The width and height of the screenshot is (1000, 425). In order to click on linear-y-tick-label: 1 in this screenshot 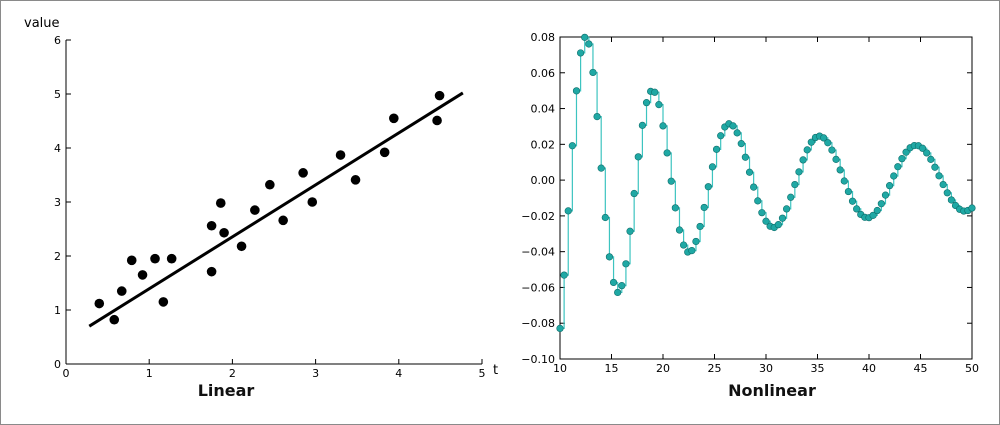, I will do `click(57, 310)`.